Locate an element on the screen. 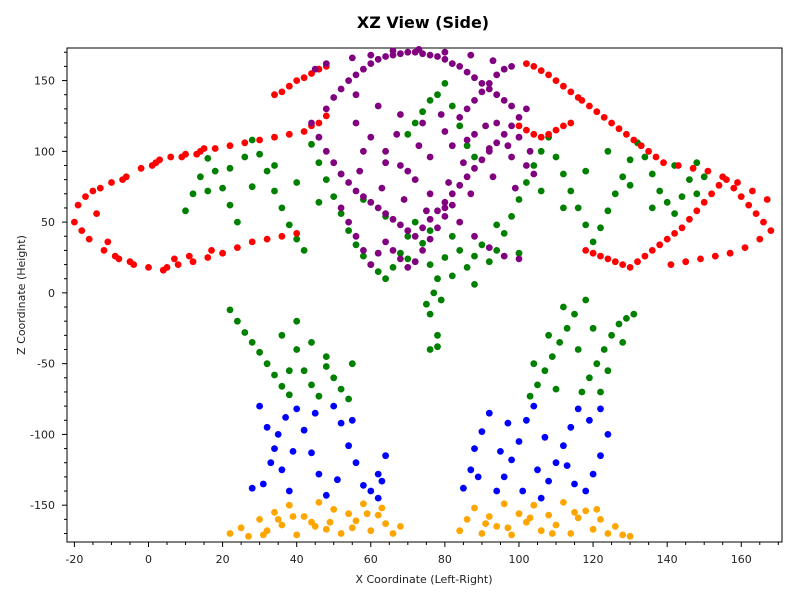  y-tick-label: -50 is located at coordinates (46, 364).